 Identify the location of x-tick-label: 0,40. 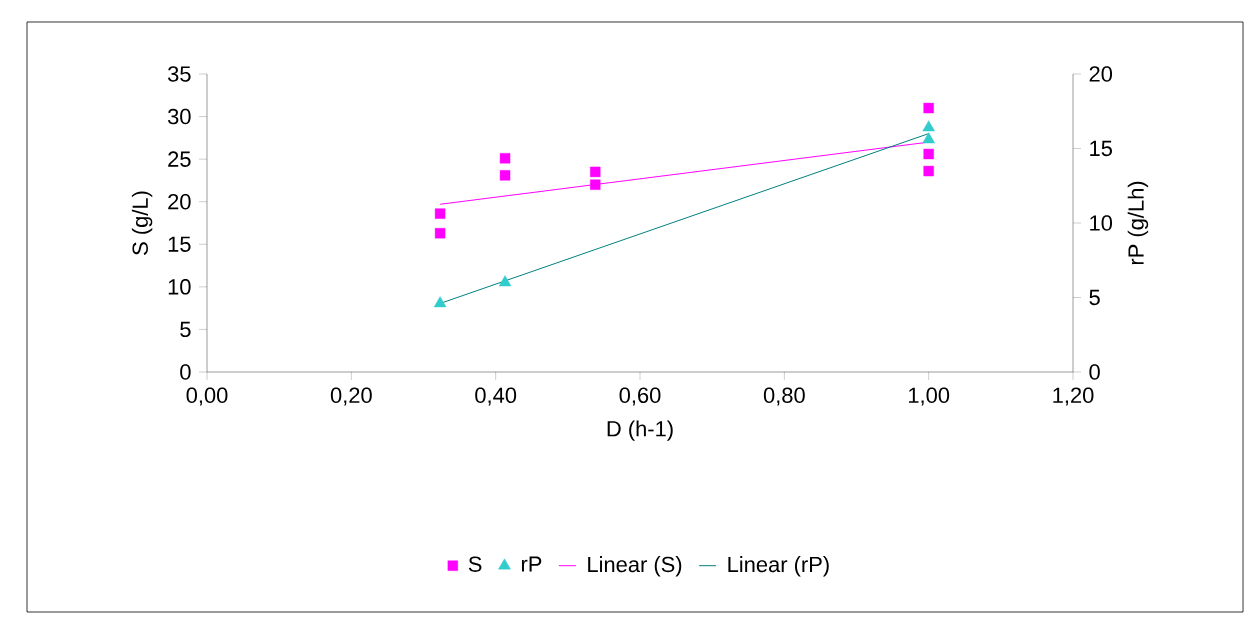
(496, 396).